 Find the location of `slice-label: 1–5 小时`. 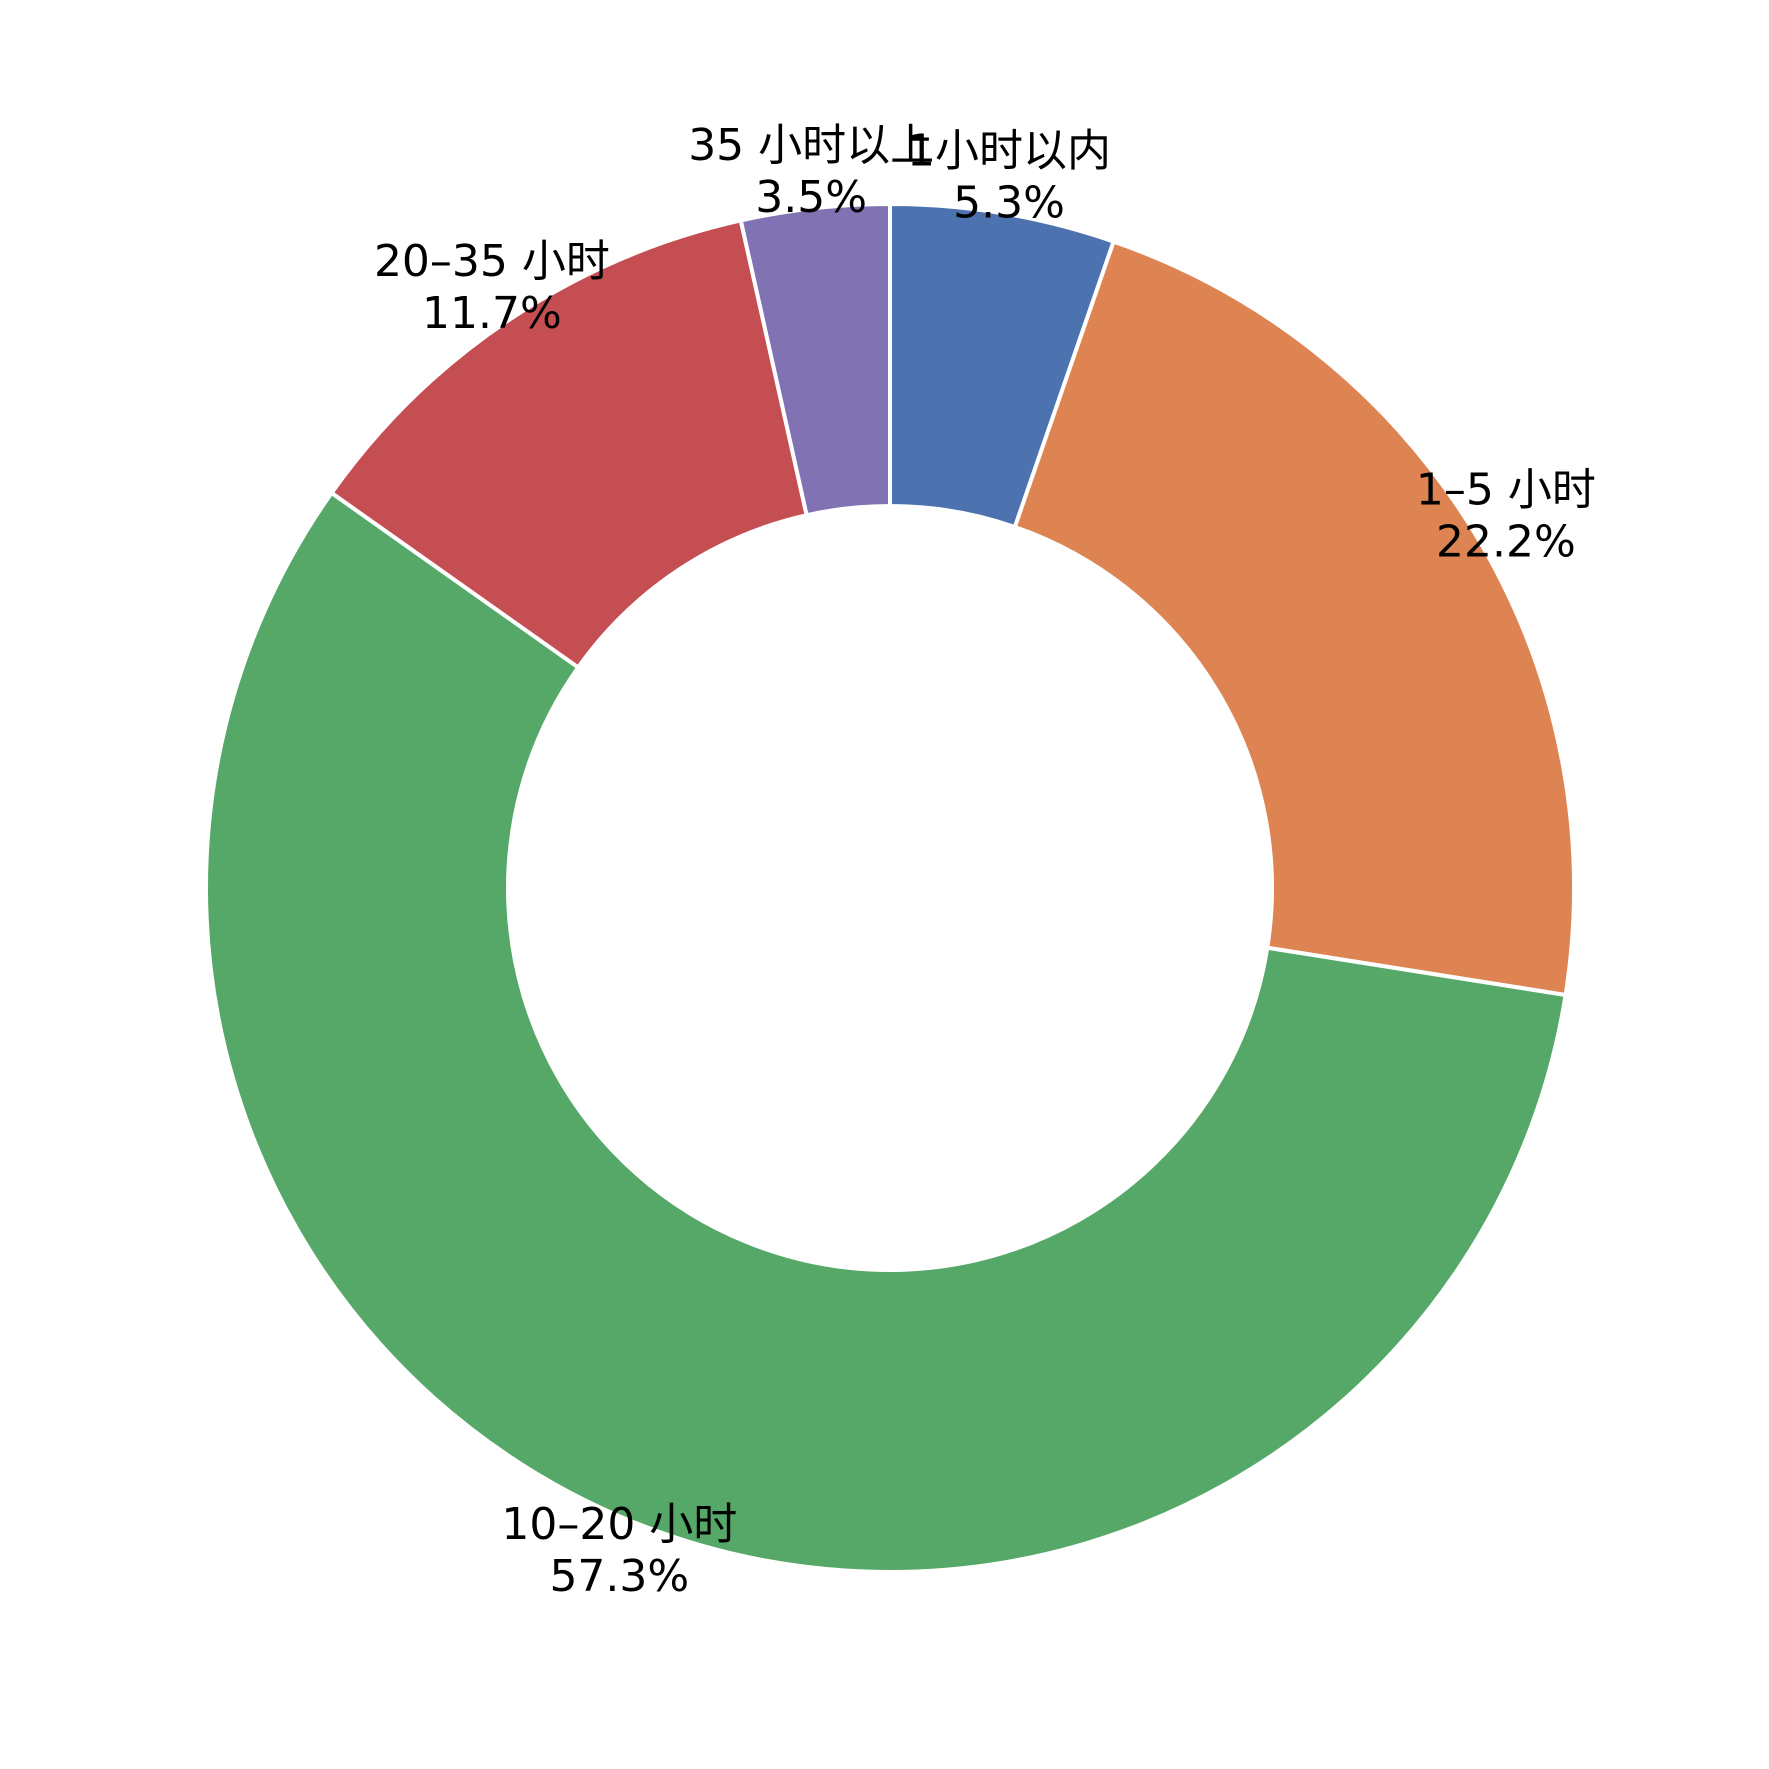

slice-label: 1–5 小时 is located at coordinates (1506, 490).